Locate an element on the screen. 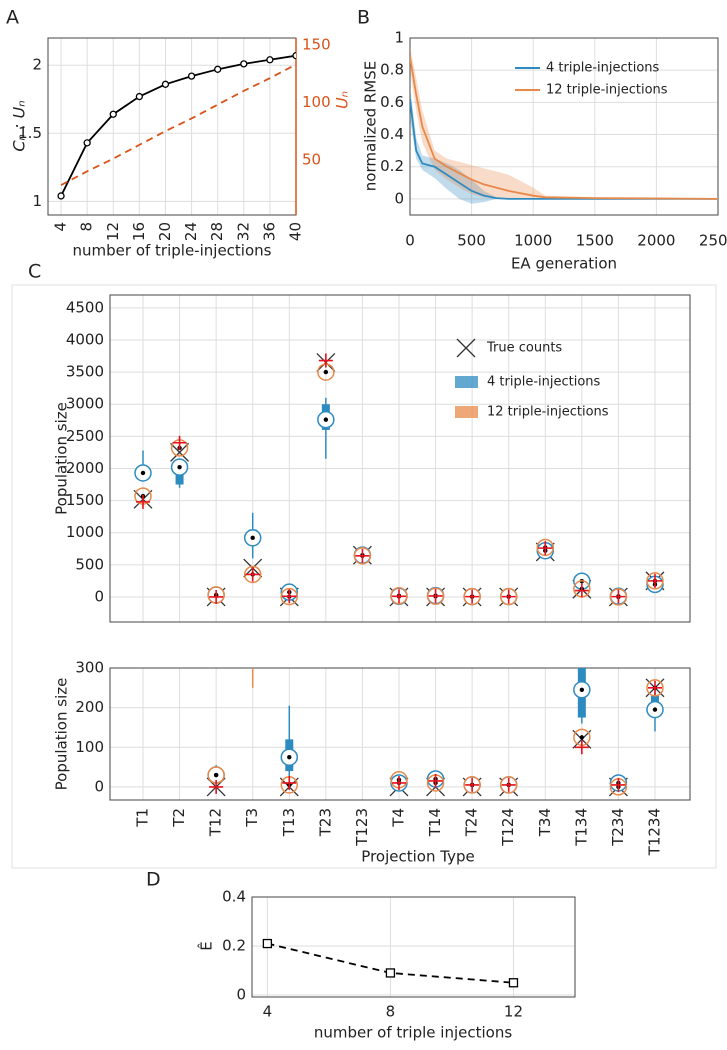  x-tick-label: 16 is located at coordinates (139, 231).